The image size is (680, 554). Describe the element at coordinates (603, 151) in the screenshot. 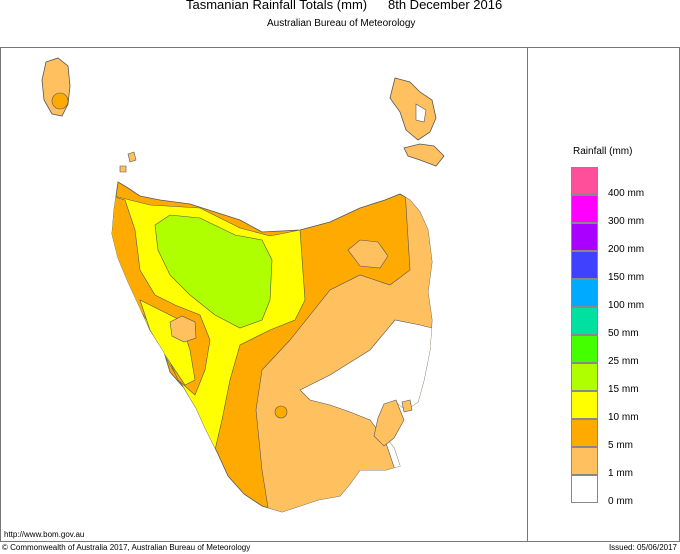

I see `legend-title: Rainfall (mm)` at that location.